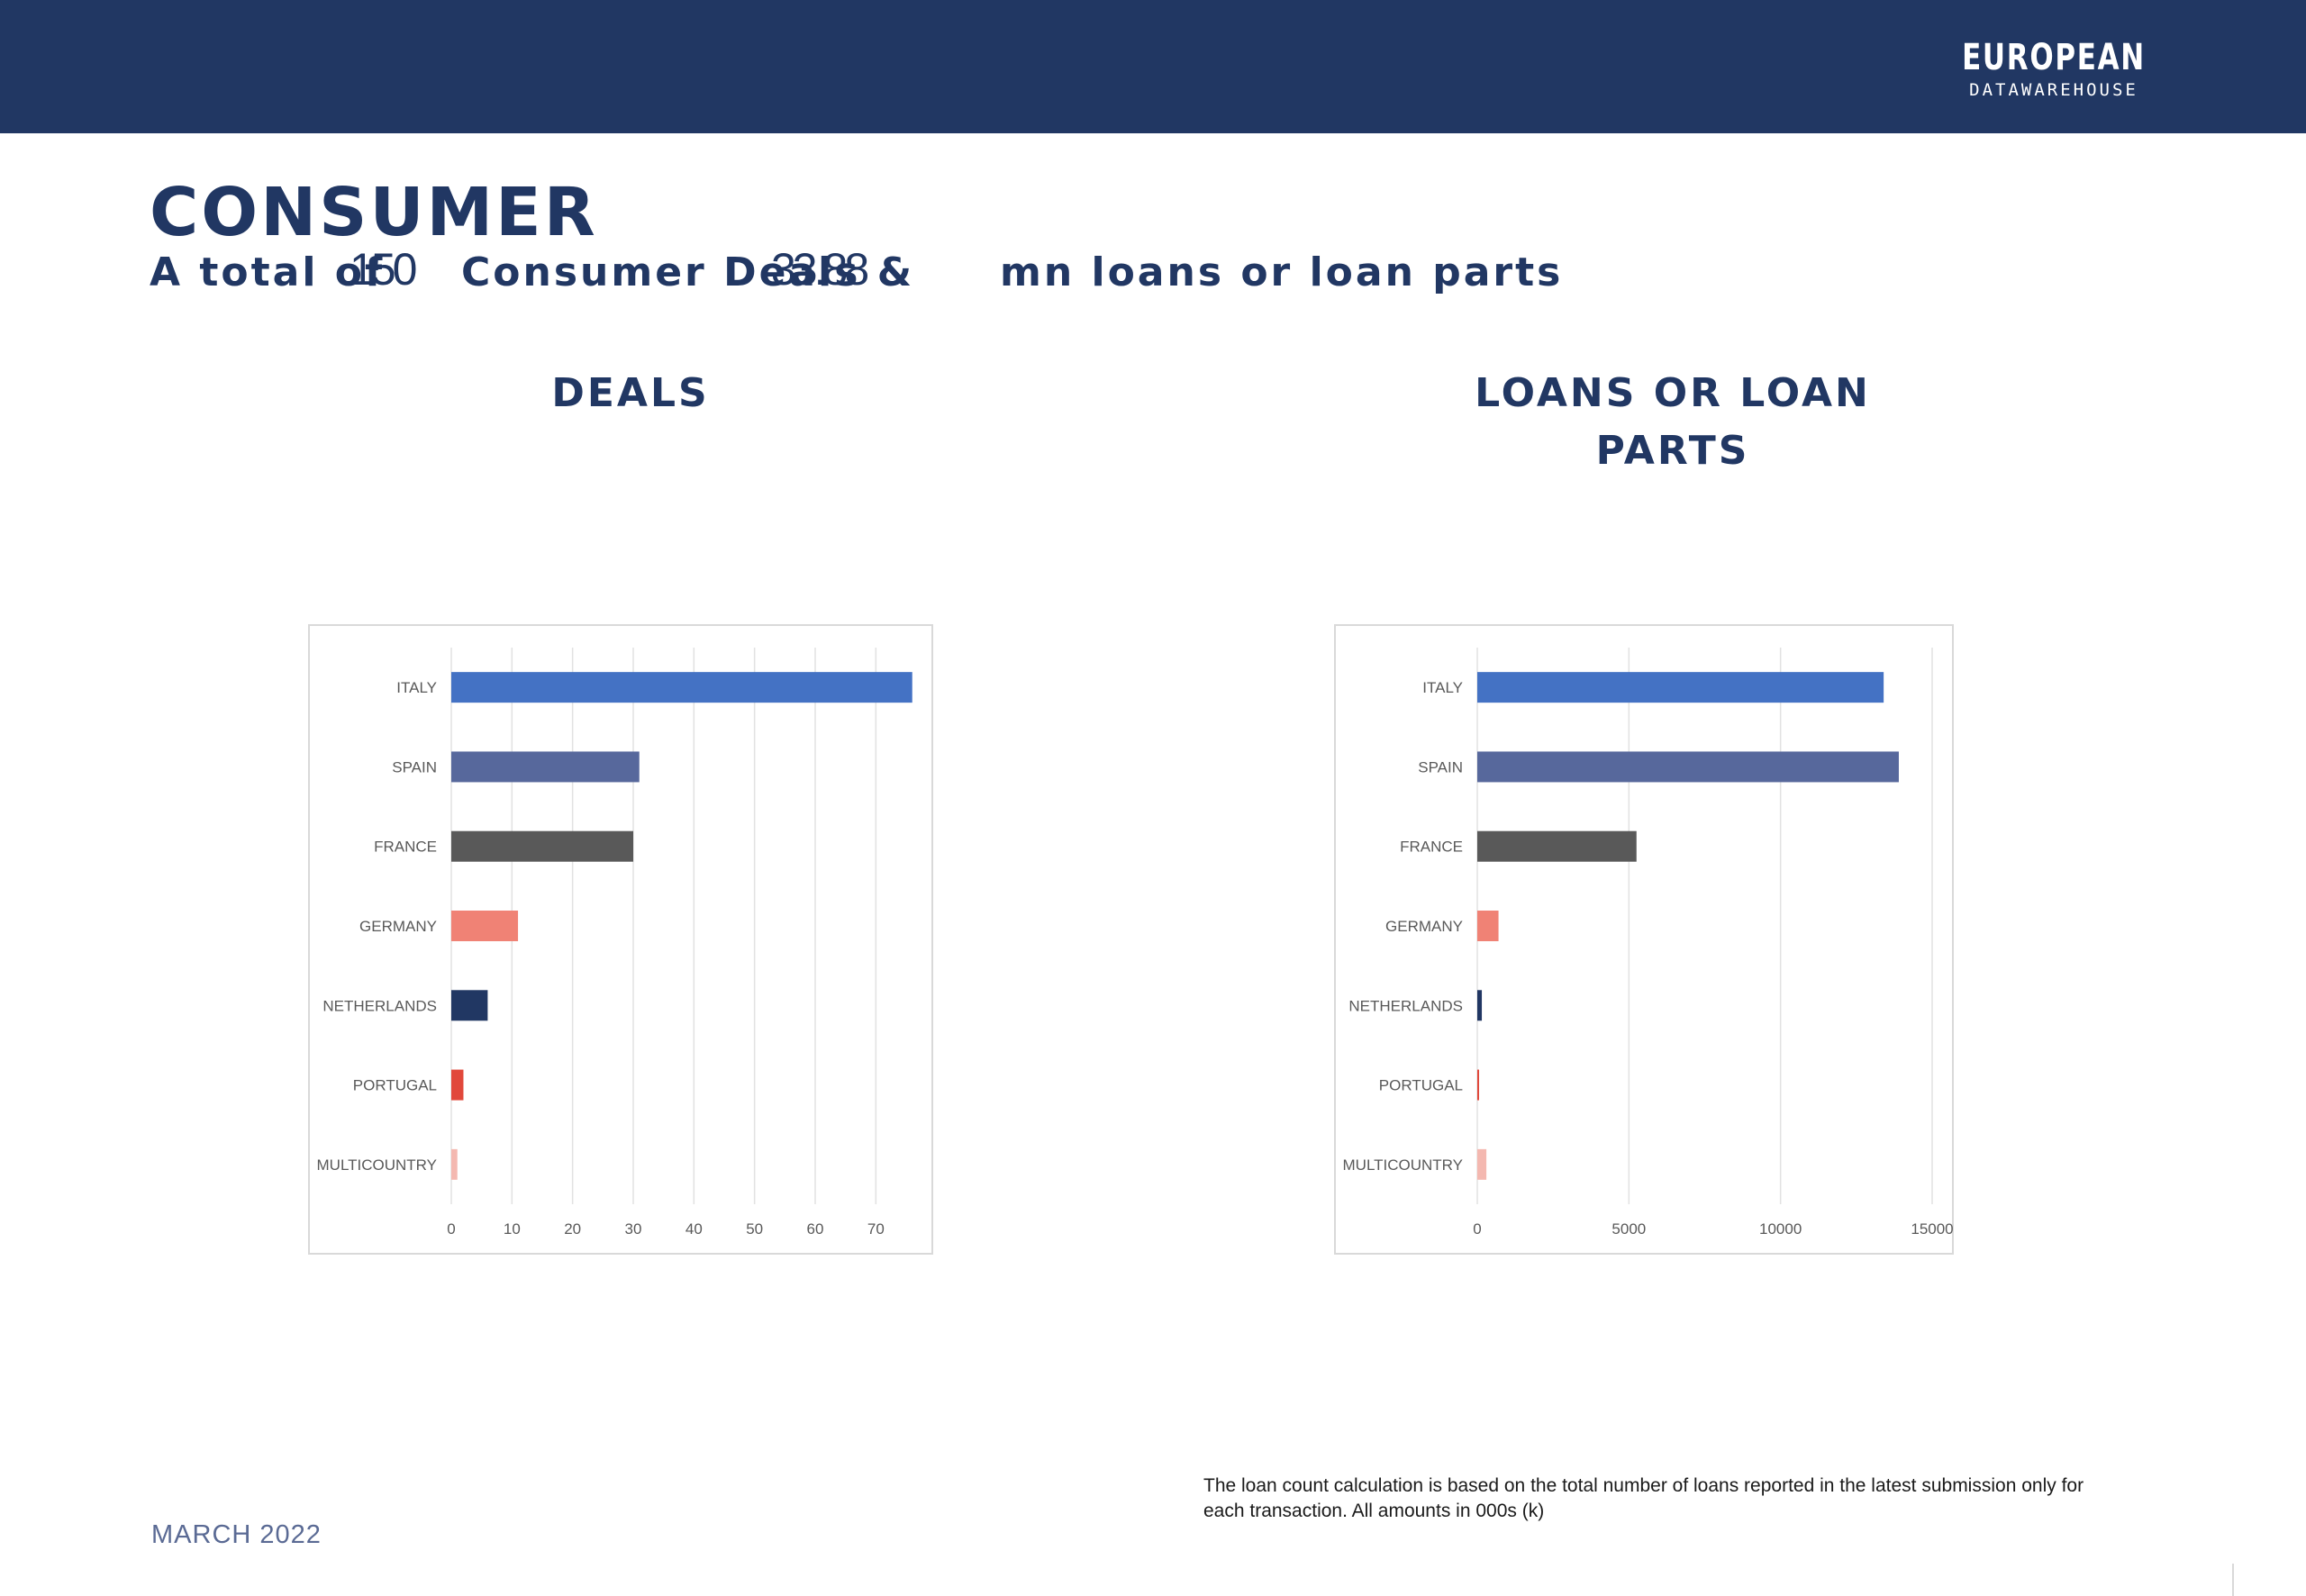  What do you see at coordinates (545, 767) in the screenshot?
I see `deals-bar-spain` at bounding box center [545, 767].